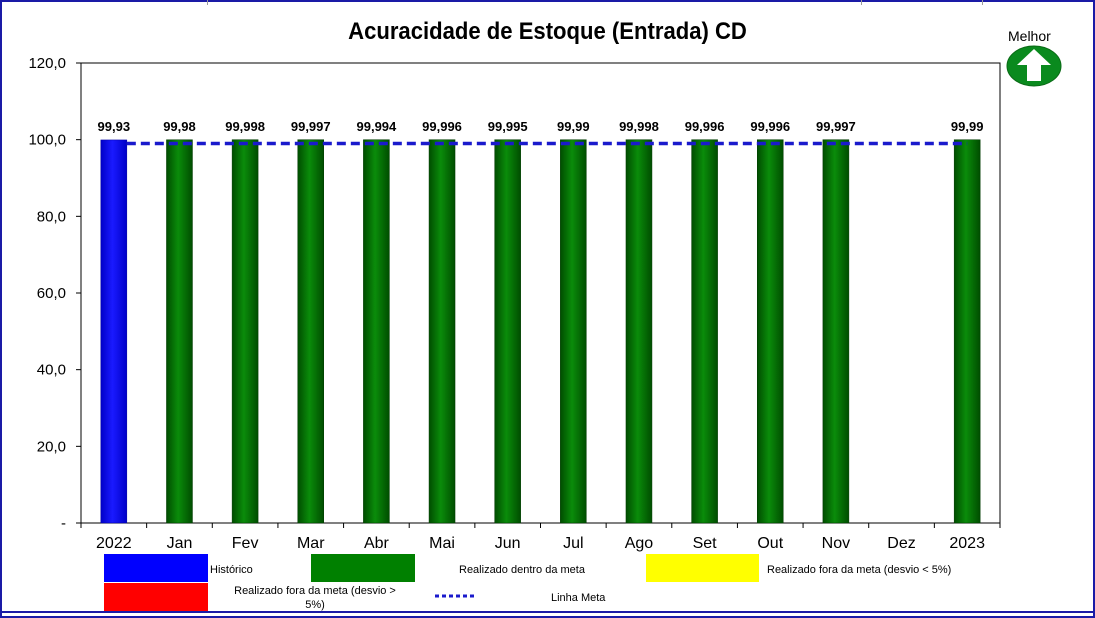  I want to click on x-tick-label: Fev, so click(245, 543).